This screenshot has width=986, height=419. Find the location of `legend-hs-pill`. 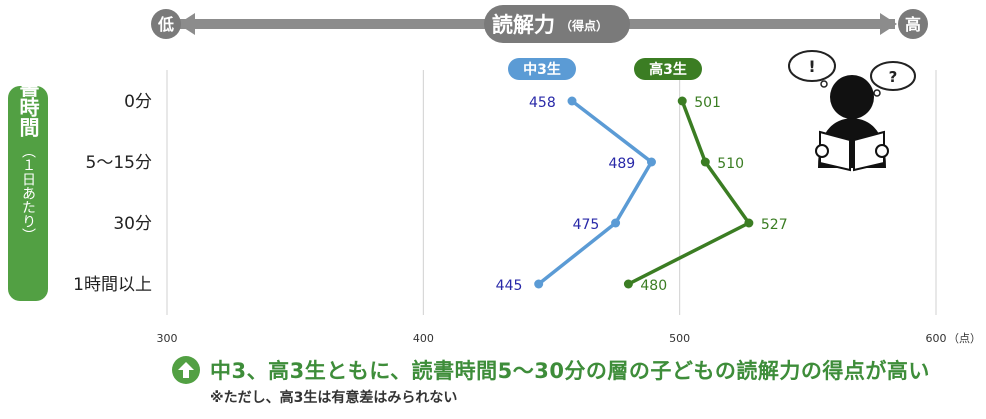

legend-hs-pill is located at coordinates (668, 69).